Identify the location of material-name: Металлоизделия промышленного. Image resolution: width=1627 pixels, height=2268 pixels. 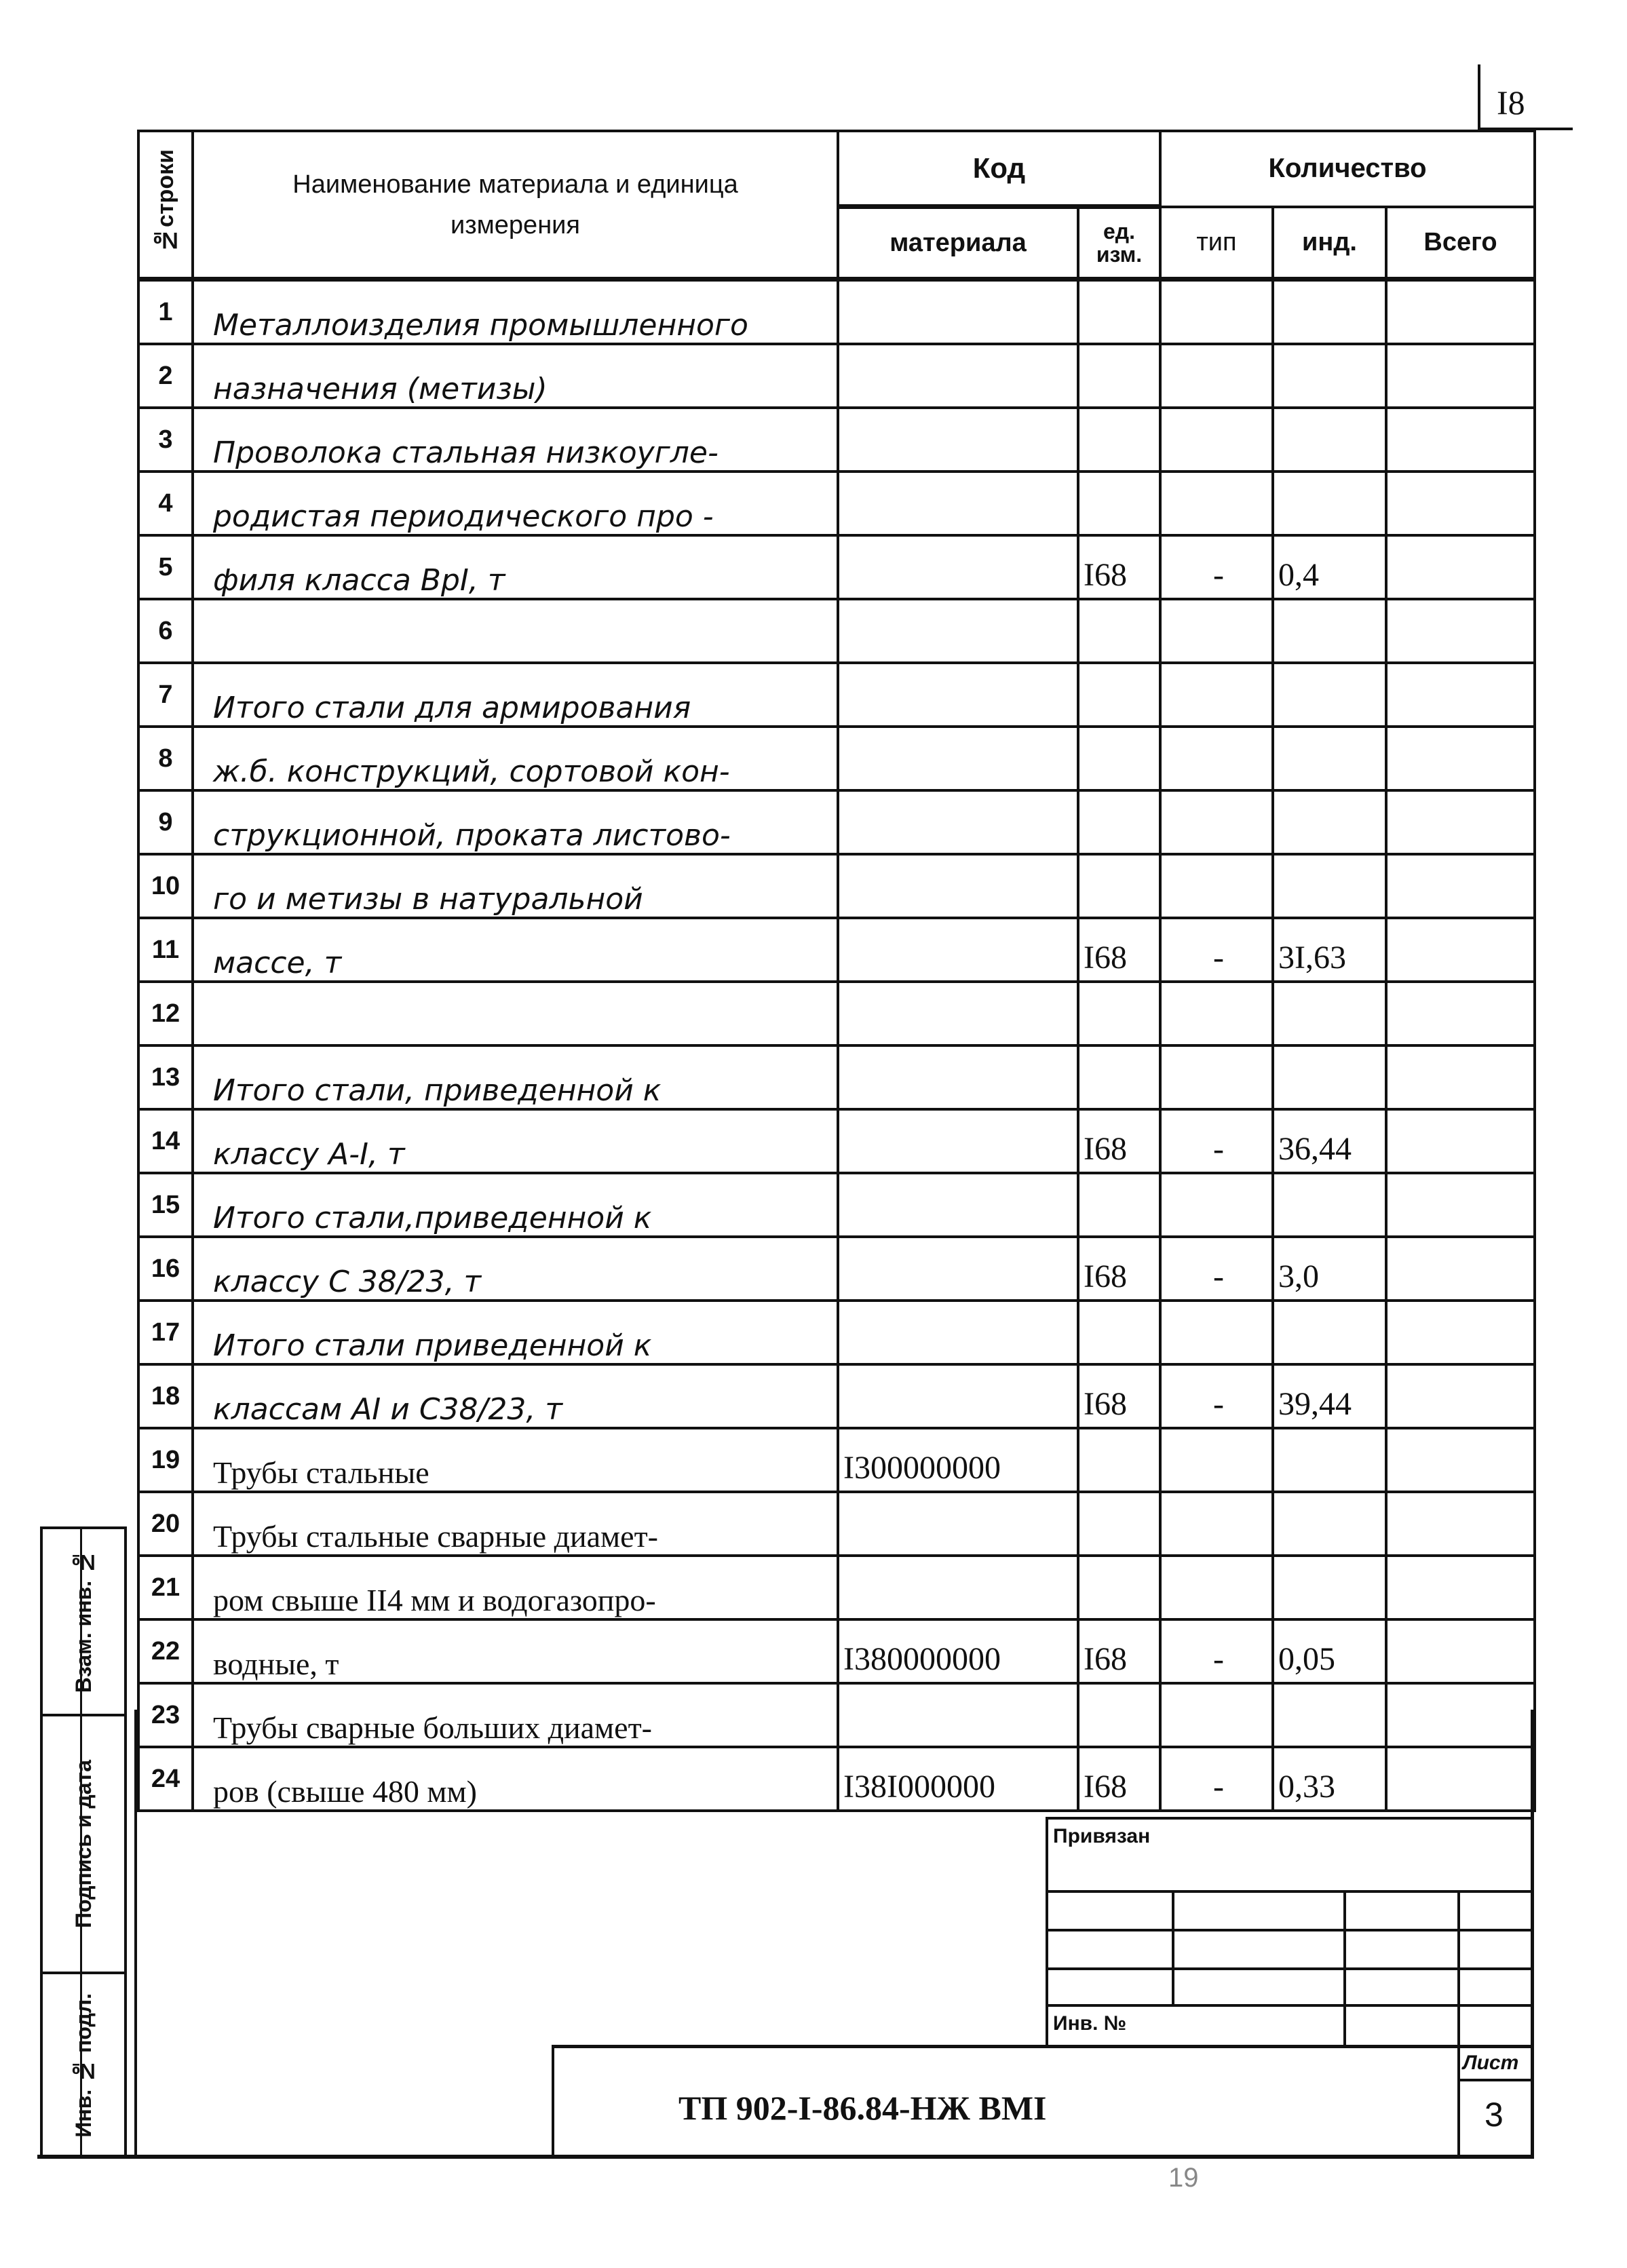
(515, 311).